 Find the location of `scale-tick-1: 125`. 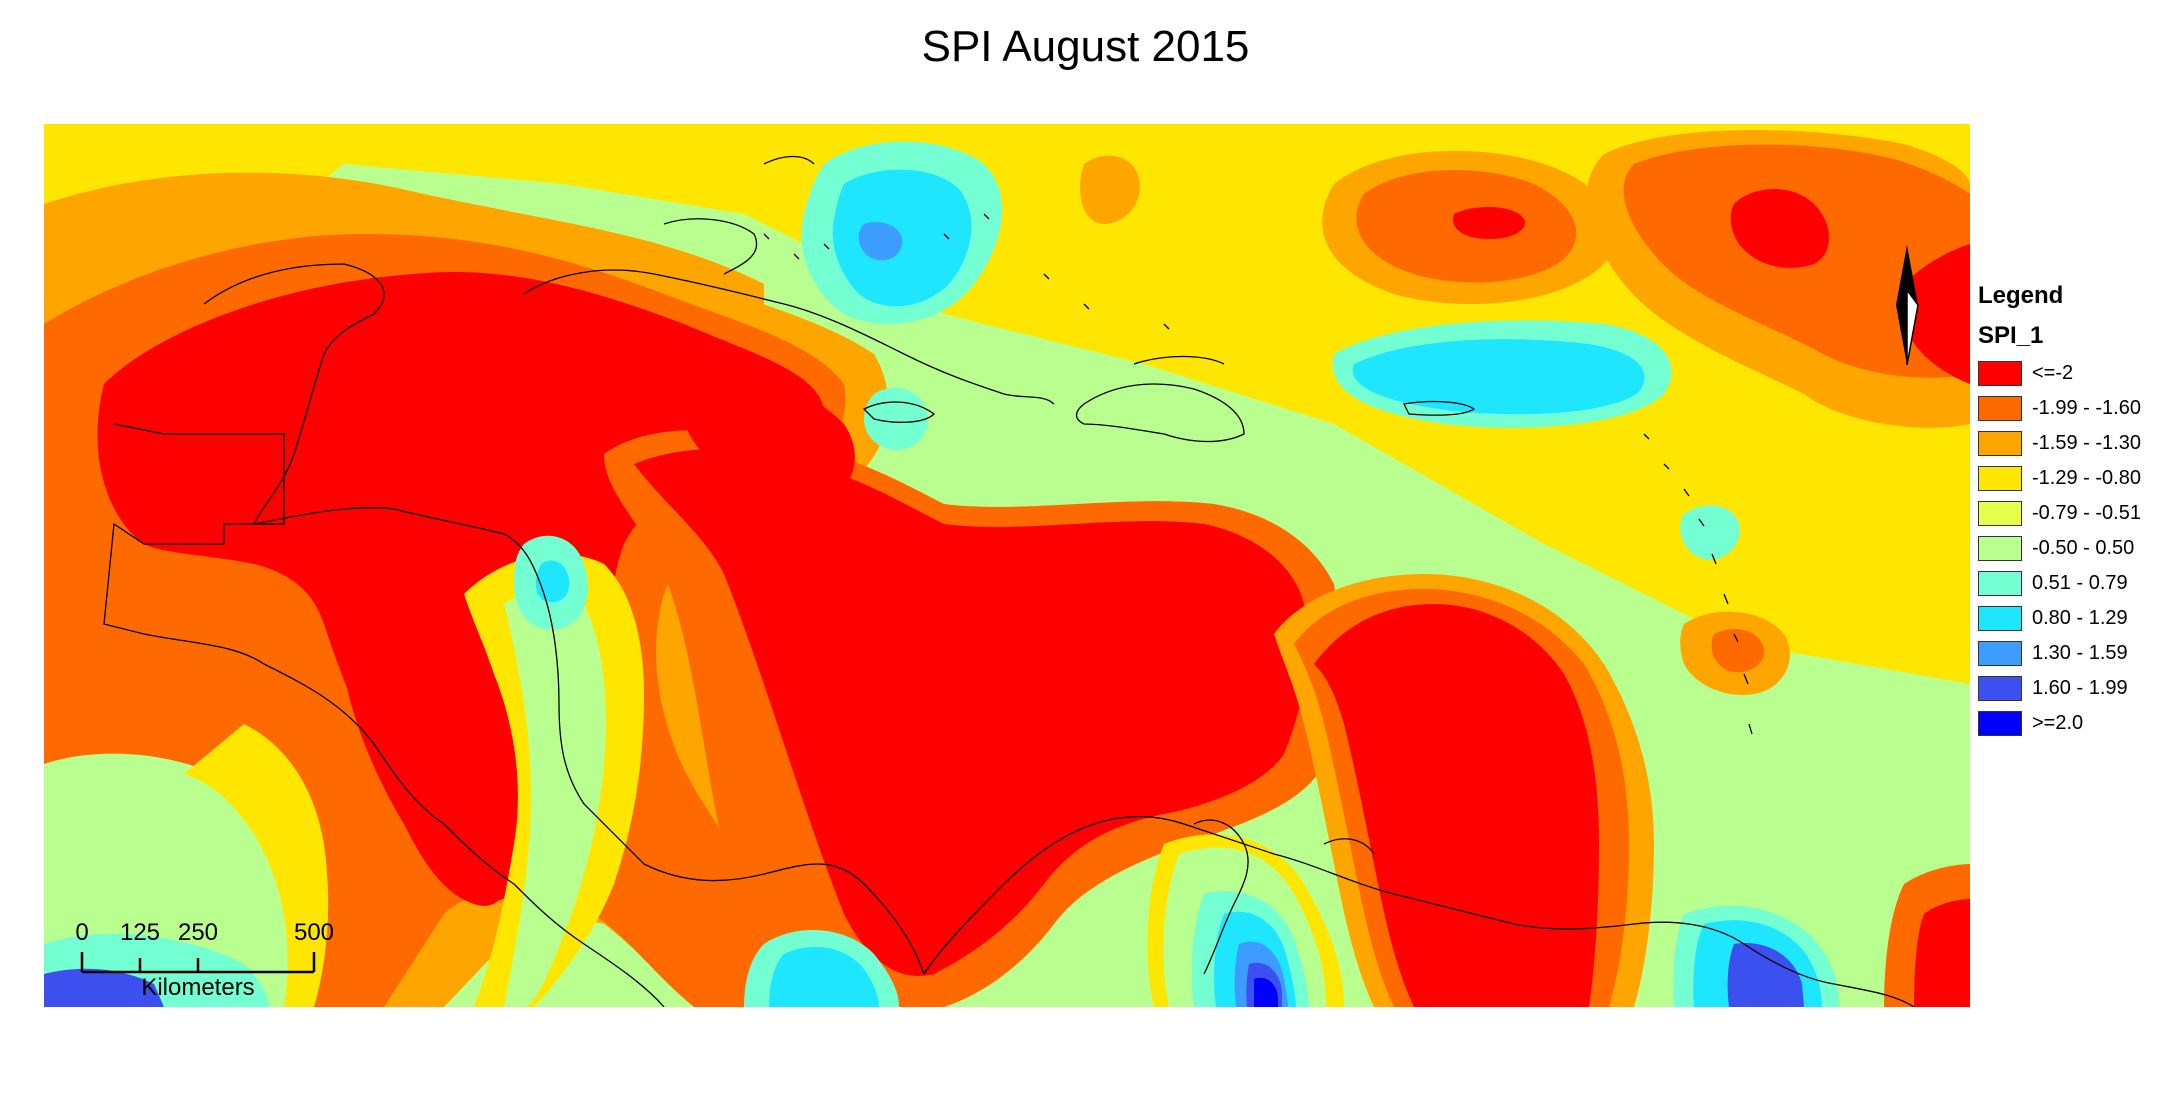

scale-tick-1: 125 is located at coordinates (140, 932).